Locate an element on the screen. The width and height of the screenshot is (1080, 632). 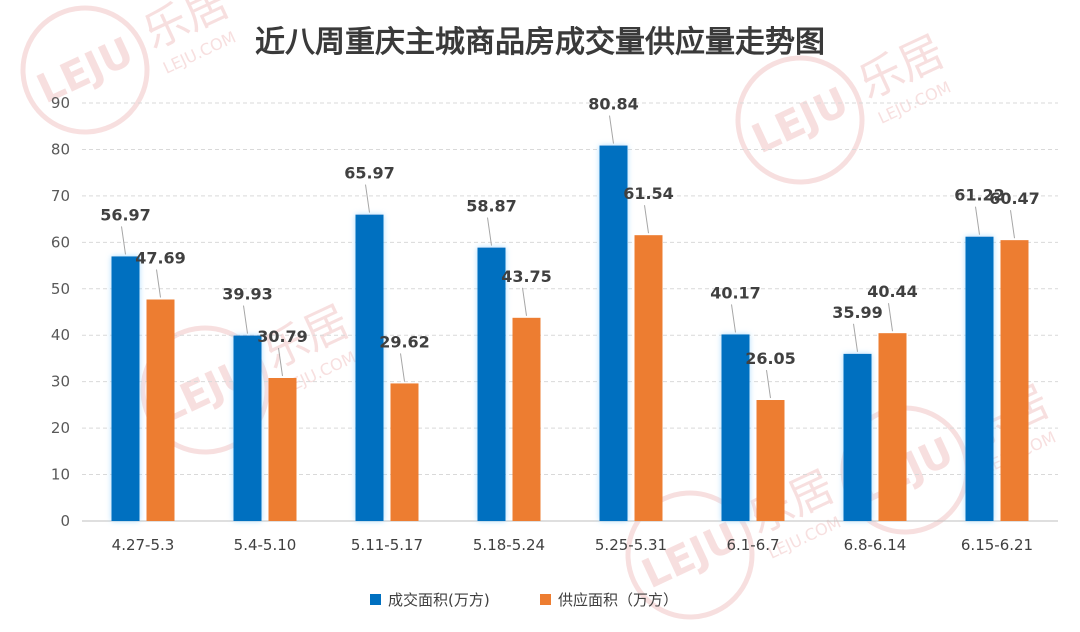
legend-label: 供应面积（万方） is located at coordinates (618, 600).